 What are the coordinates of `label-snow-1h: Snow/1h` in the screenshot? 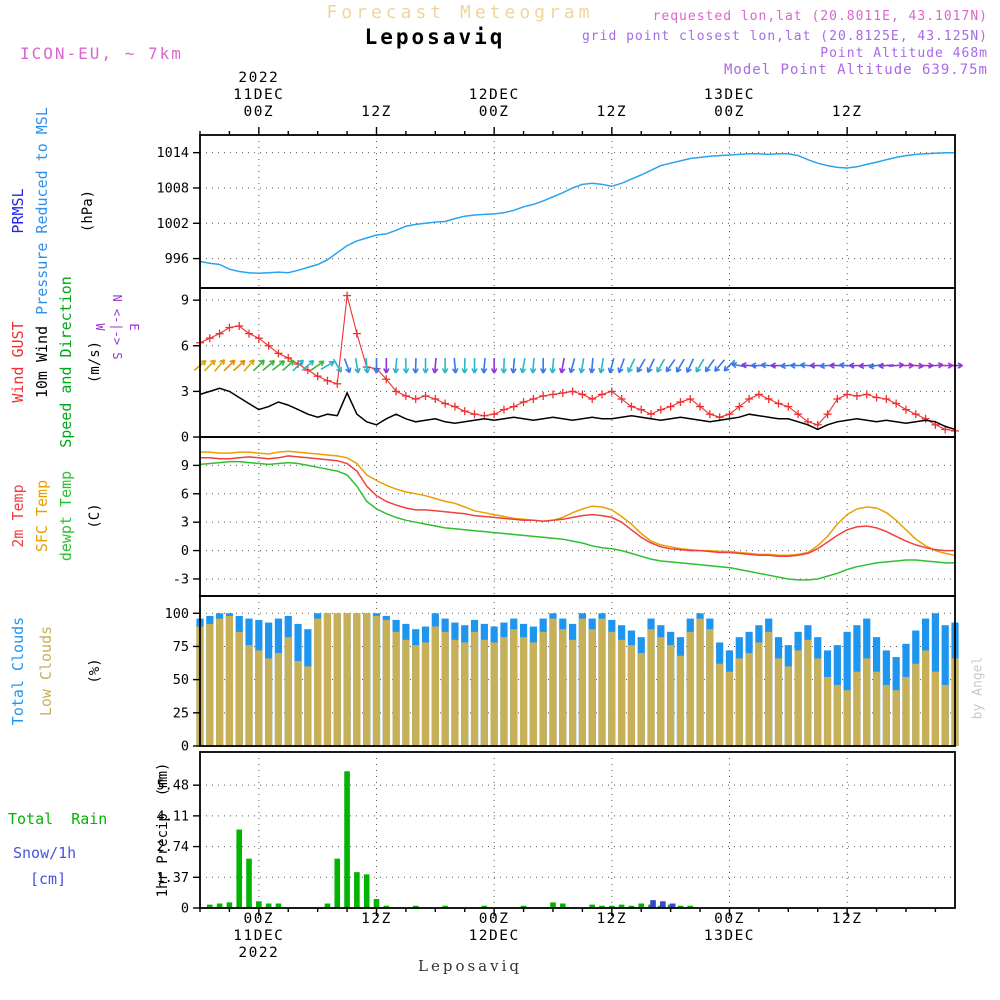 It's located at (45, 853).